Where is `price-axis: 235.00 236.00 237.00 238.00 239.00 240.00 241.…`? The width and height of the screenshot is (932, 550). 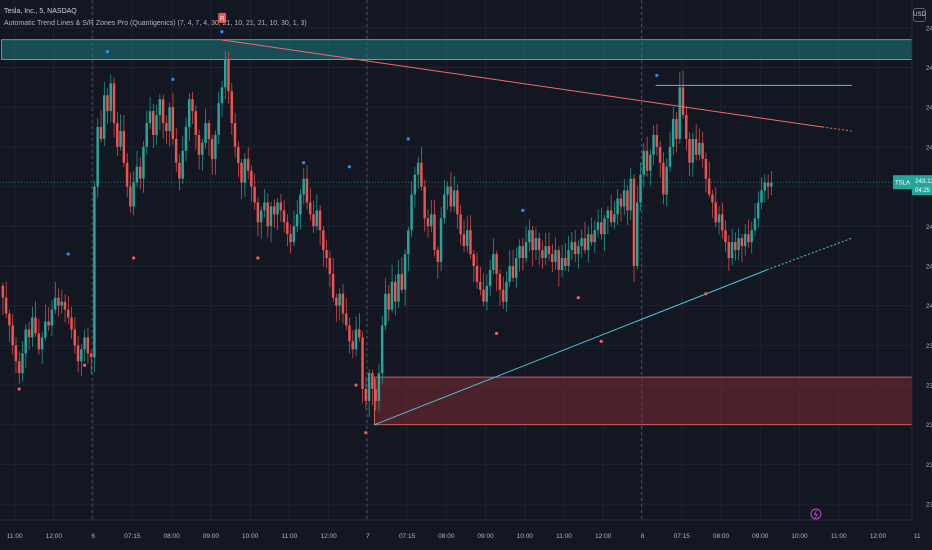 price-axis: 235.00 236.00 237.00 238.00 239.00 240.00 241.… is located at coordinates (921, 275).